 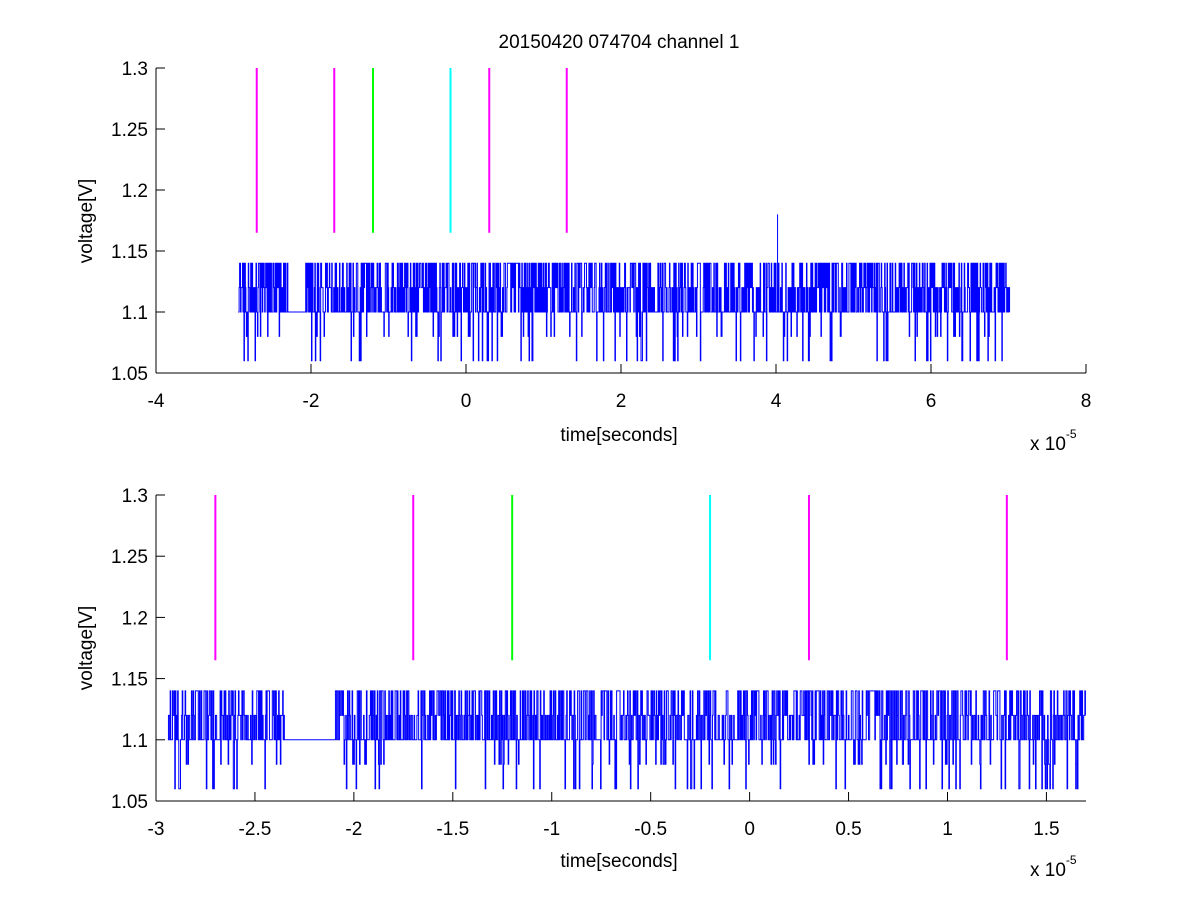 What do you see at coordinates (156, 401) in the screenshot?
I see `x-tick-label: -4` at bounding box center [156, 401].